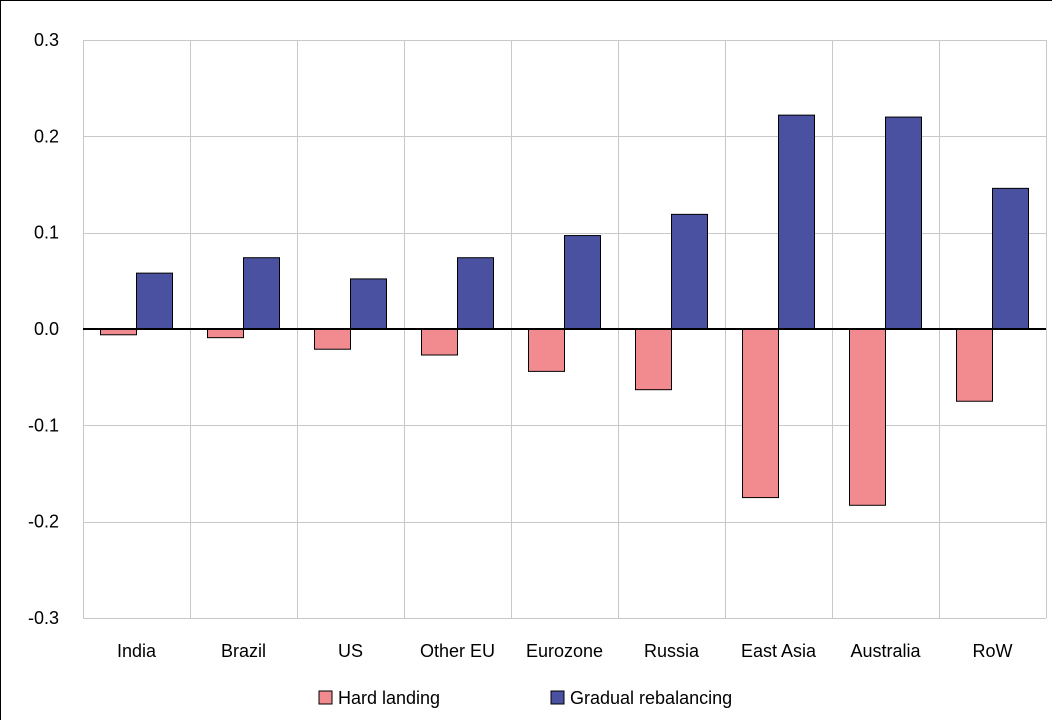 This screenshot has width=1052, height=721. I want to click on x-tick-label: US, so click(350, 651).